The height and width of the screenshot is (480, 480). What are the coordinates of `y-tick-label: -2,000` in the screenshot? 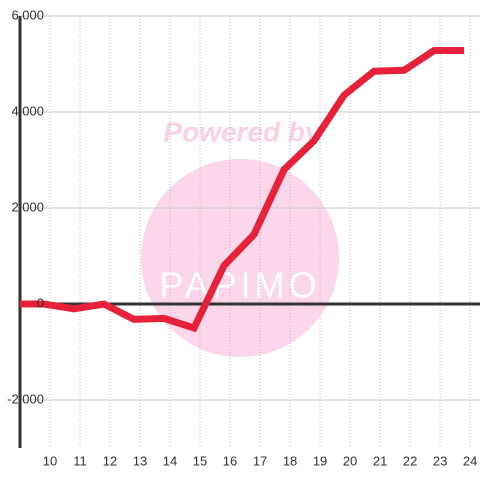 It's located at (25, 398).